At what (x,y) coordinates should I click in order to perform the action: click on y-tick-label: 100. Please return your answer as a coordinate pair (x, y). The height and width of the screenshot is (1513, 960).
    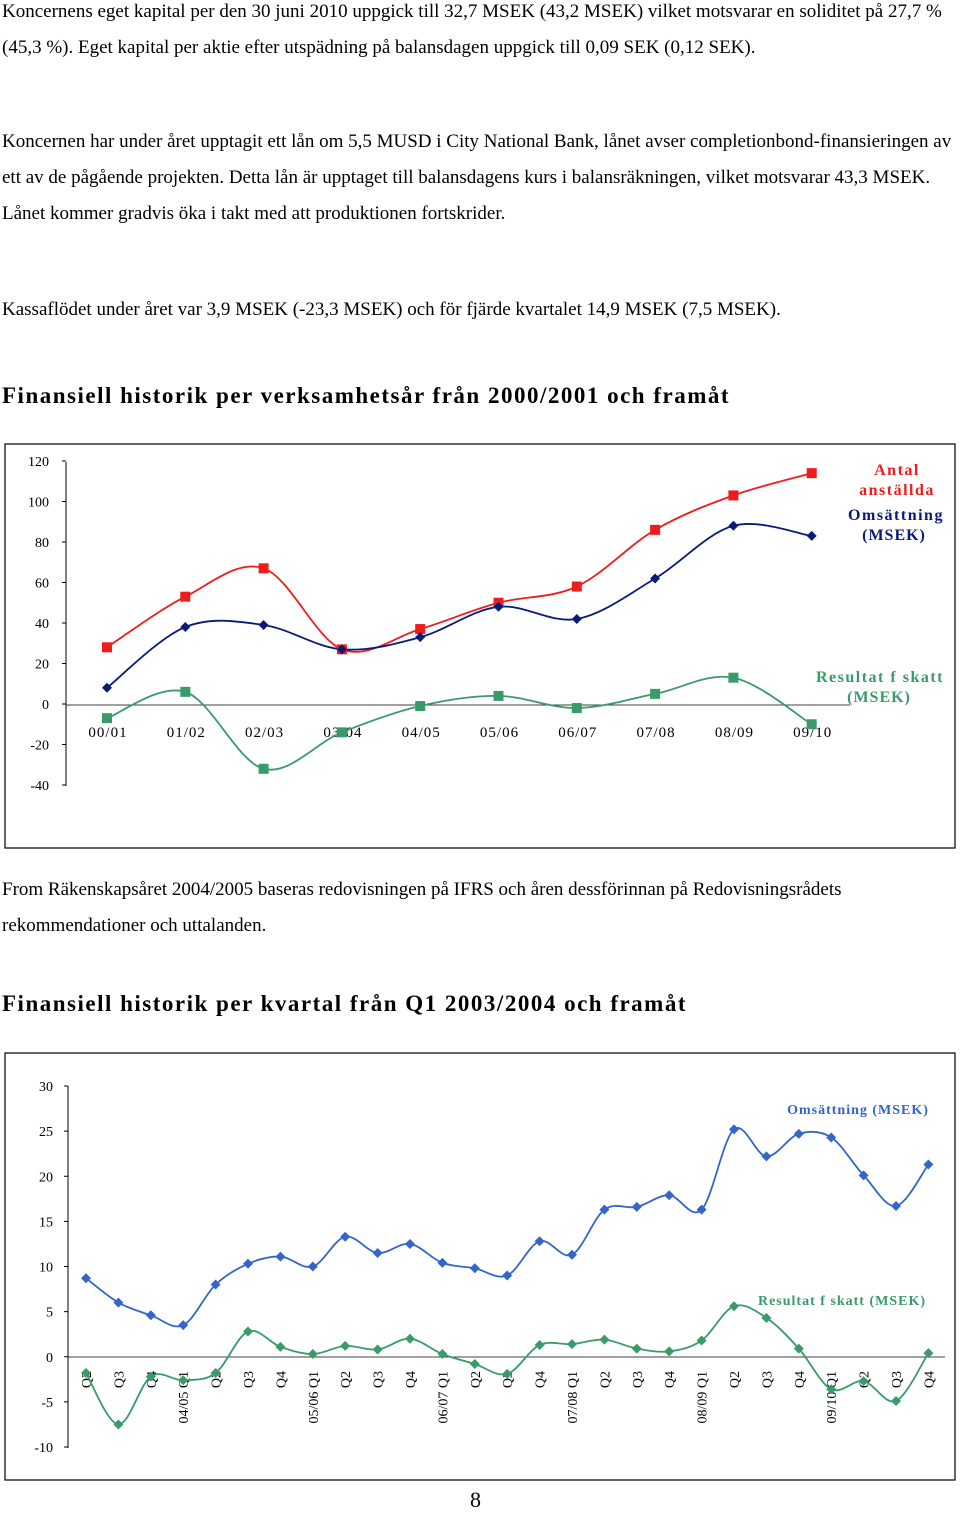
    Looking at the image, I should click on (38, 503).